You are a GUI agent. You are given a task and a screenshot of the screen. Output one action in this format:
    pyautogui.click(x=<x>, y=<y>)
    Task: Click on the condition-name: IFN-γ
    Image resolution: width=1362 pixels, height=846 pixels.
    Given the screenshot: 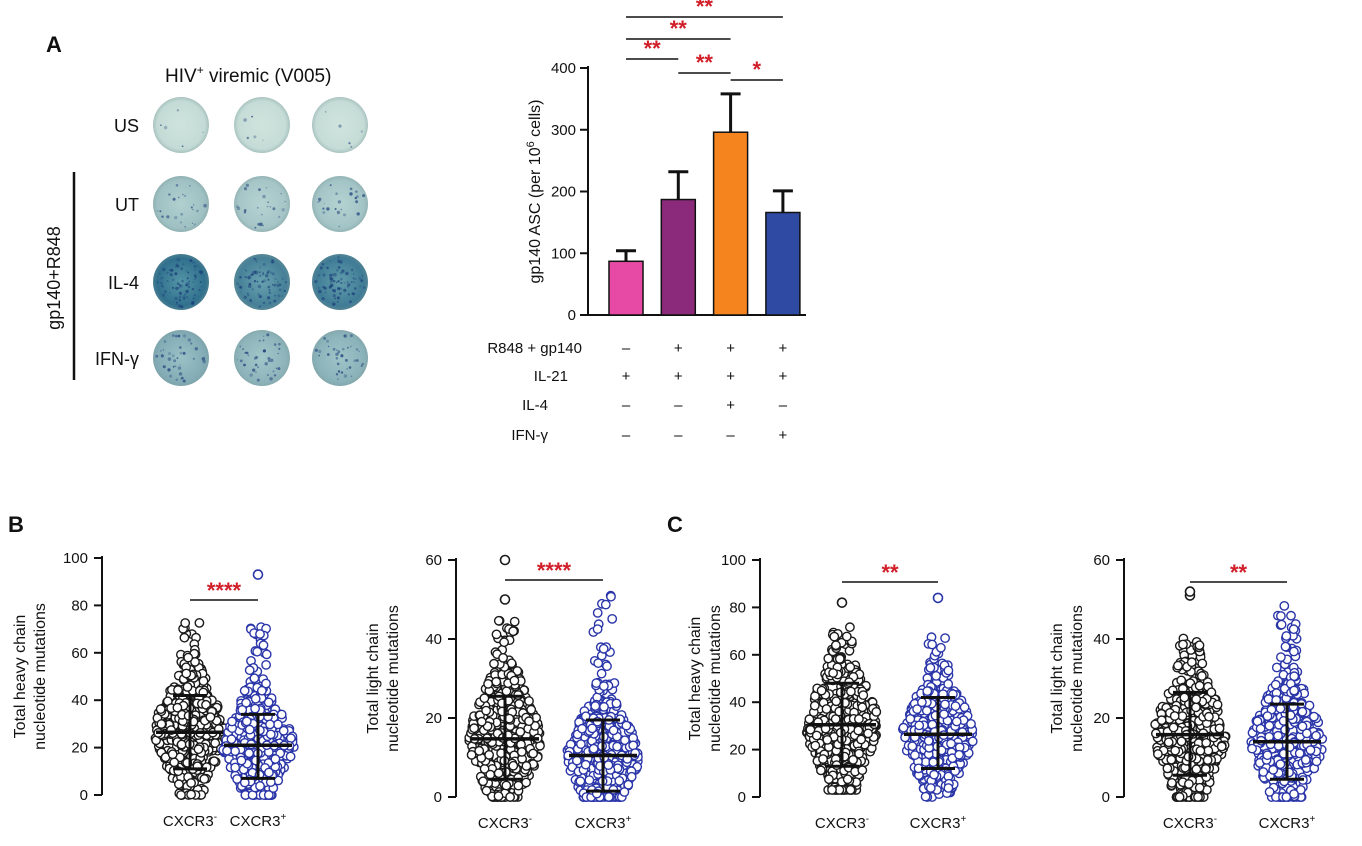 What is the action you would take?
    pyautogui.click(x=529, y=435)
    